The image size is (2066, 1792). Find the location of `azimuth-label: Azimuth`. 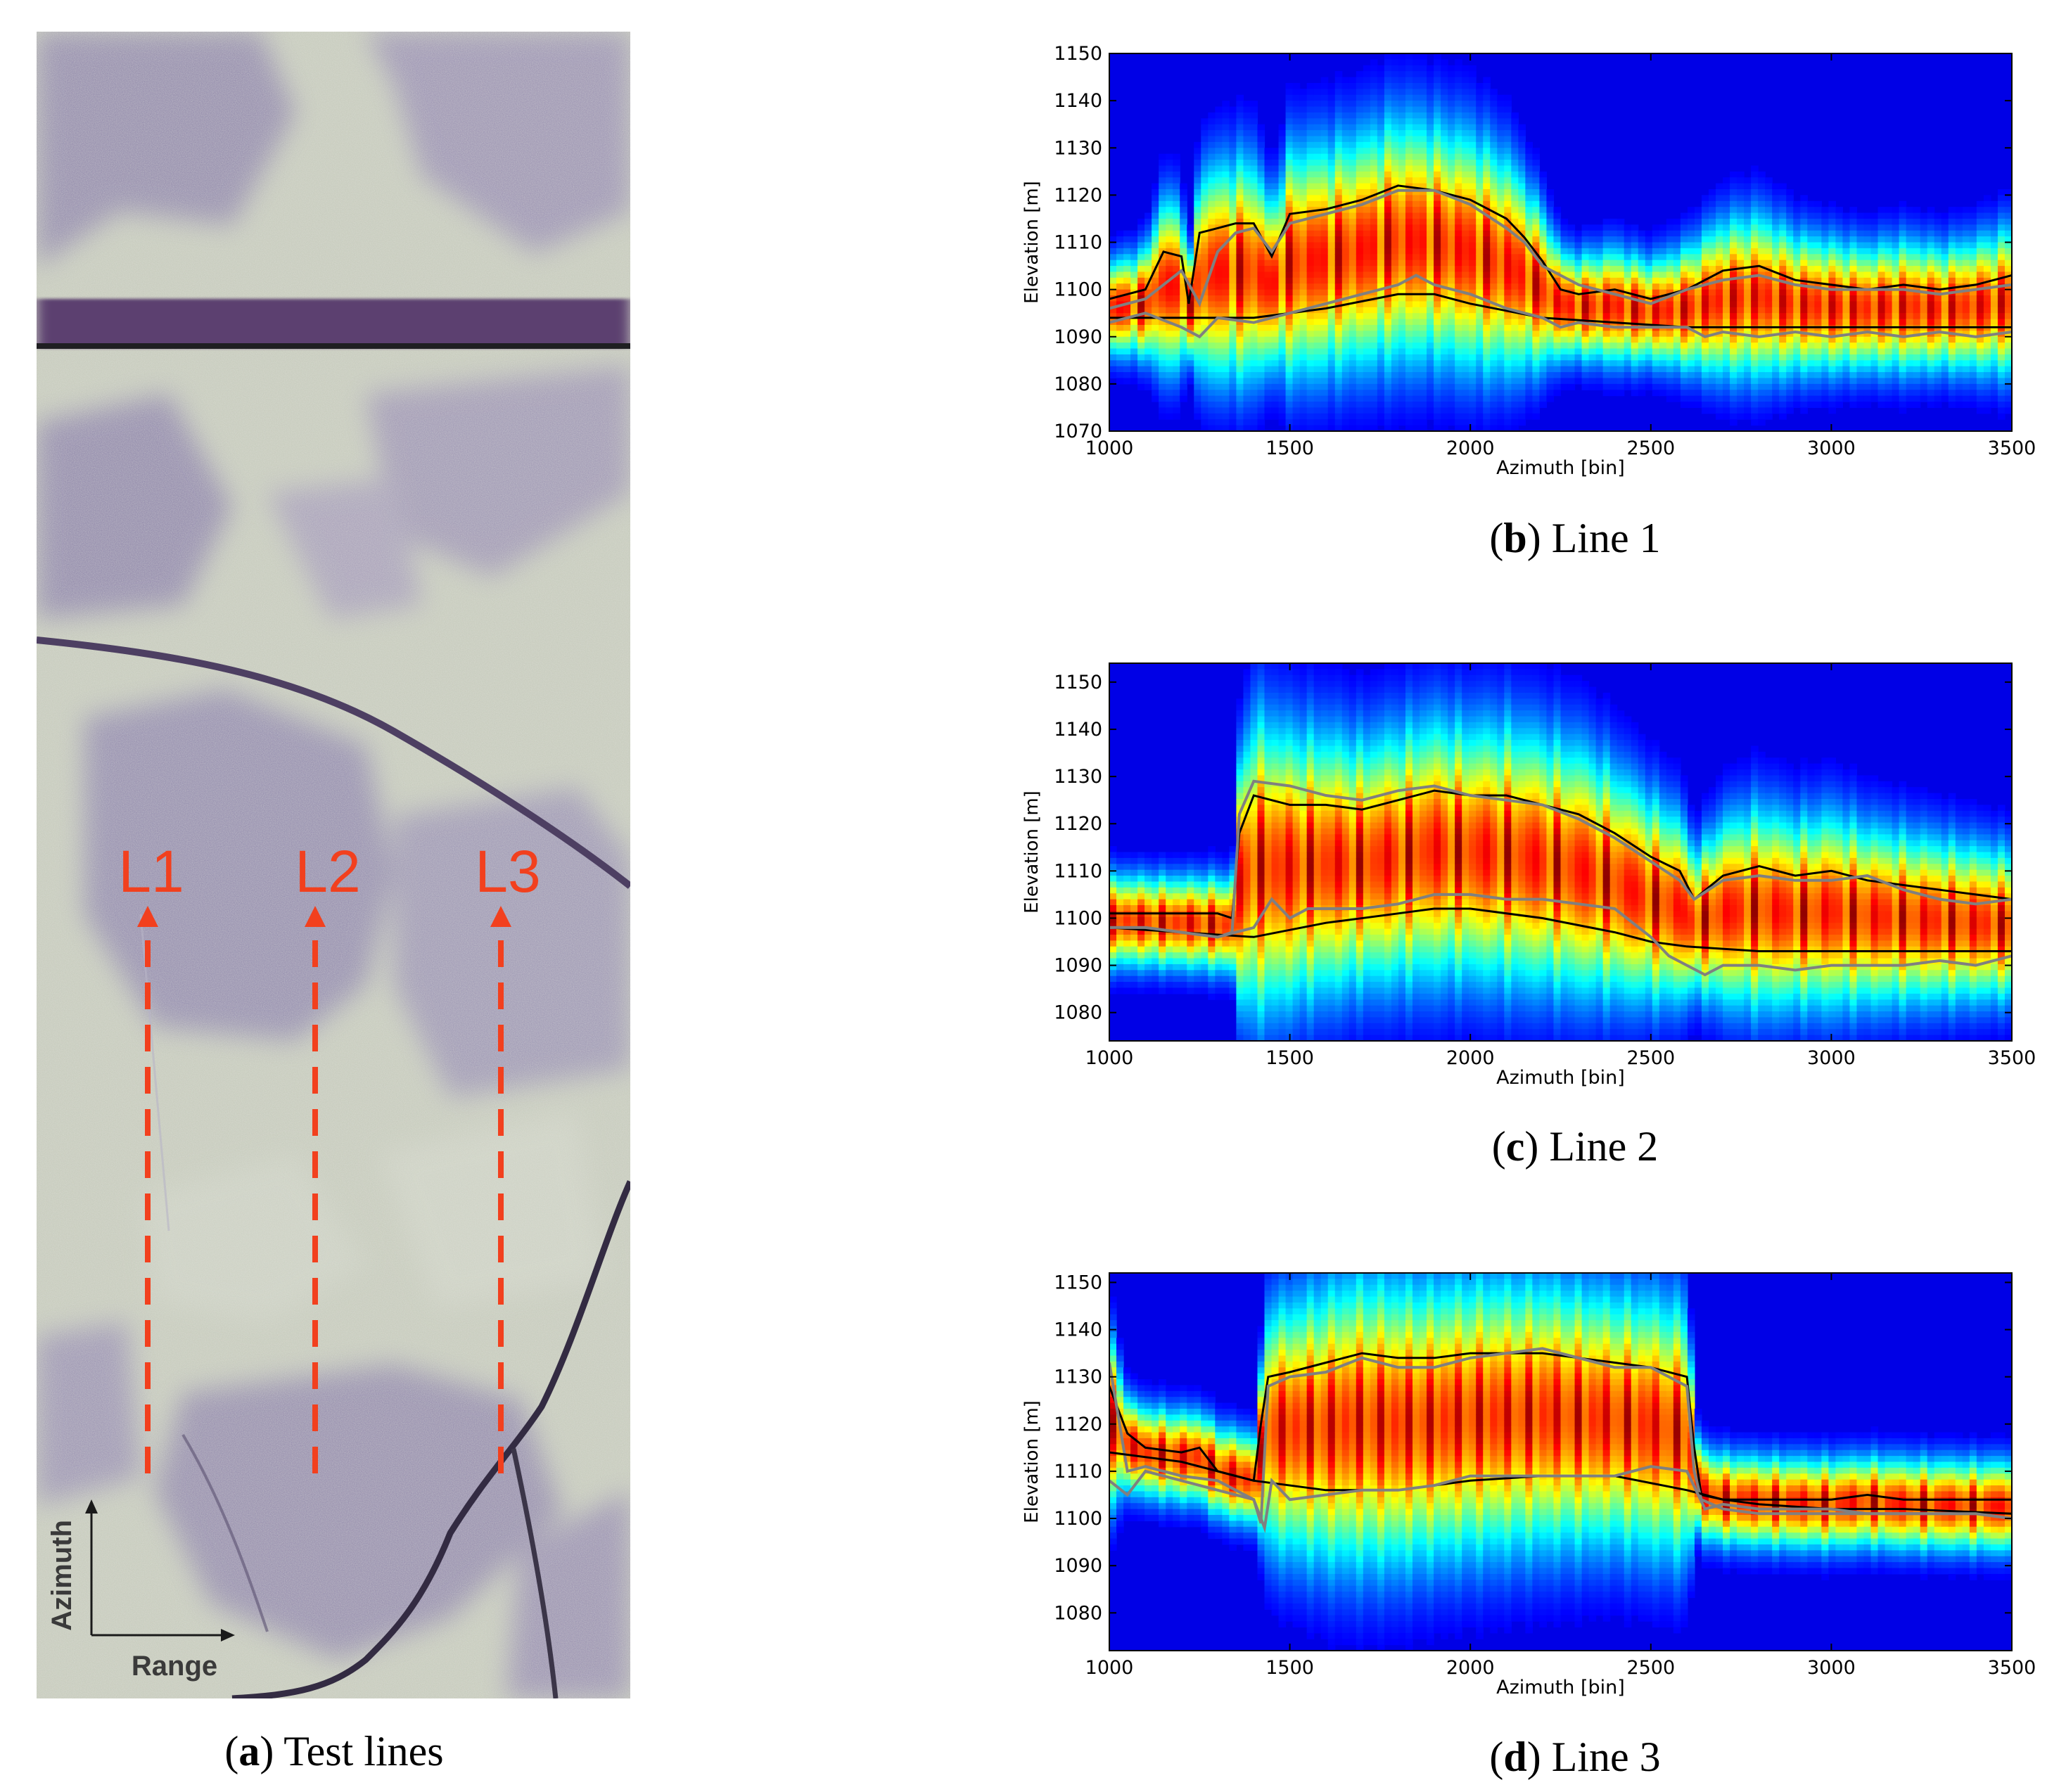

azimuth-label: Azimuth is located at coordinates (62, 1576).